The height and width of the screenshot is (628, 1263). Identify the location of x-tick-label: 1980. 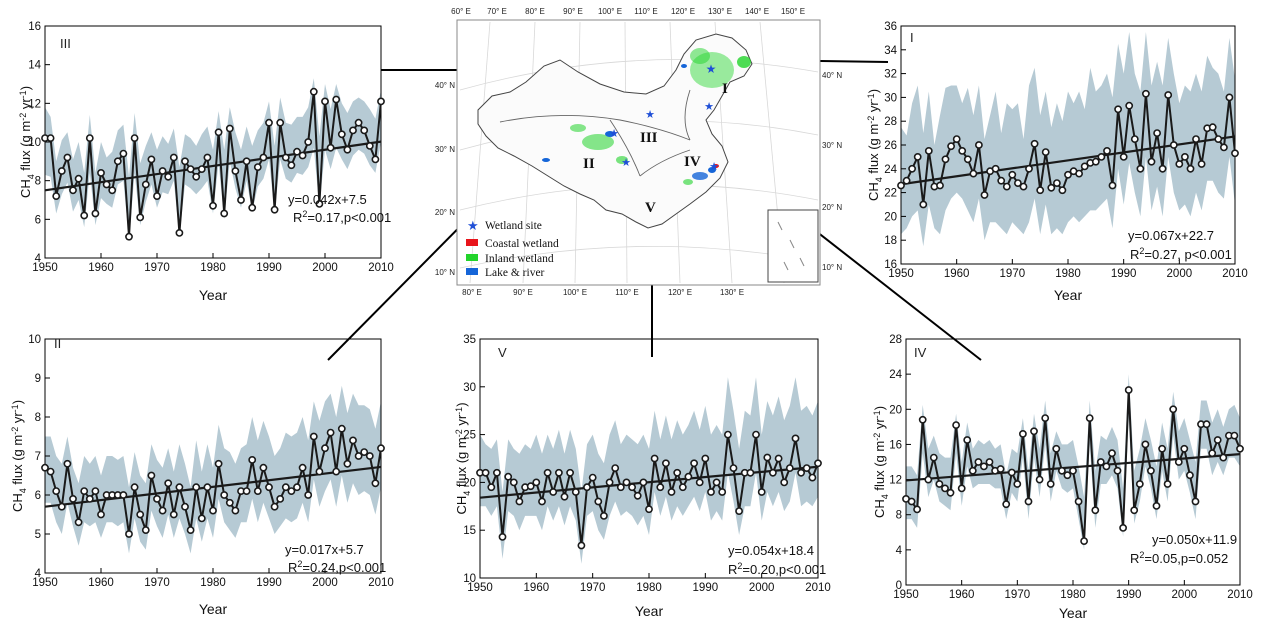
(649, 588).